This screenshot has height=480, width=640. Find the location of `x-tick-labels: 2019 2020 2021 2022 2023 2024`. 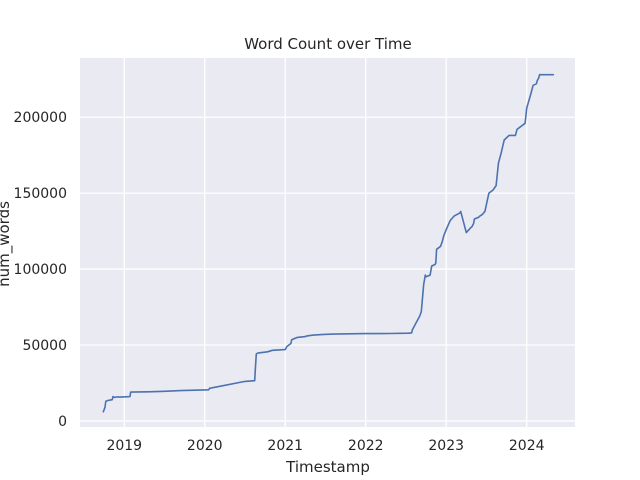

x-tick-labels: 2019 2020 2021 2022 2023 2024 is located at coordinates (325, 446).